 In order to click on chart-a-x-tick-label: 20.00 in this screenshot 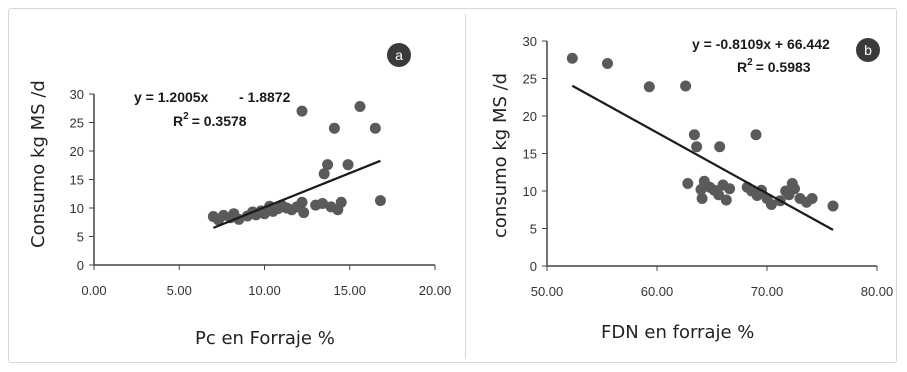, I will do `click(435, 290)`.